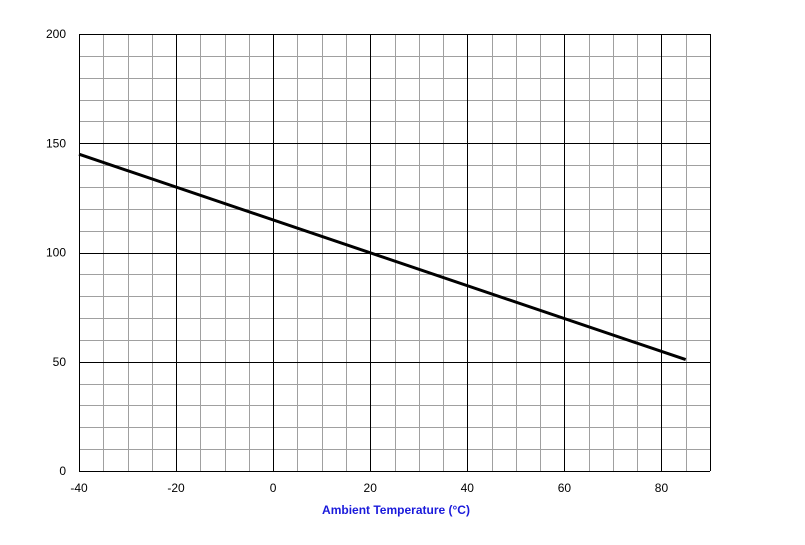  What do you see at coordinates (468, 488) in the screenshot?
I see `x-tick-label: 40` at bounding box center [468, 488].